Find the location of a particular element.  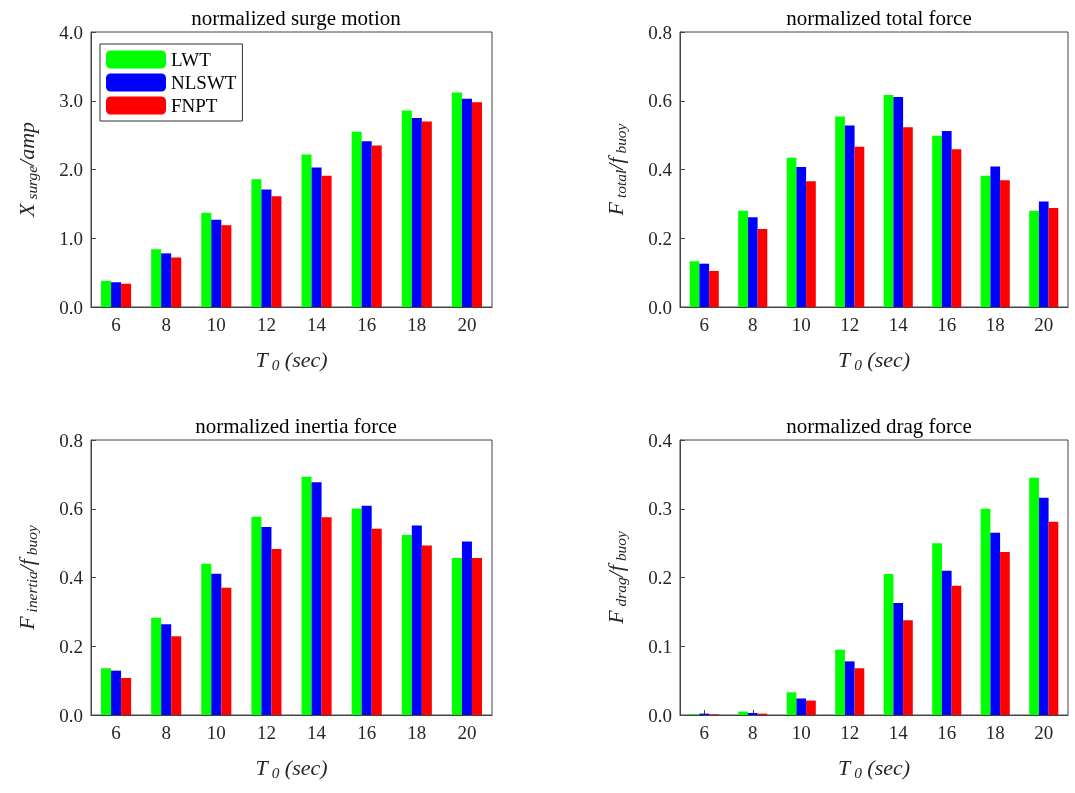

chart-title: normalized drag force is located at coordinates (879, 425).